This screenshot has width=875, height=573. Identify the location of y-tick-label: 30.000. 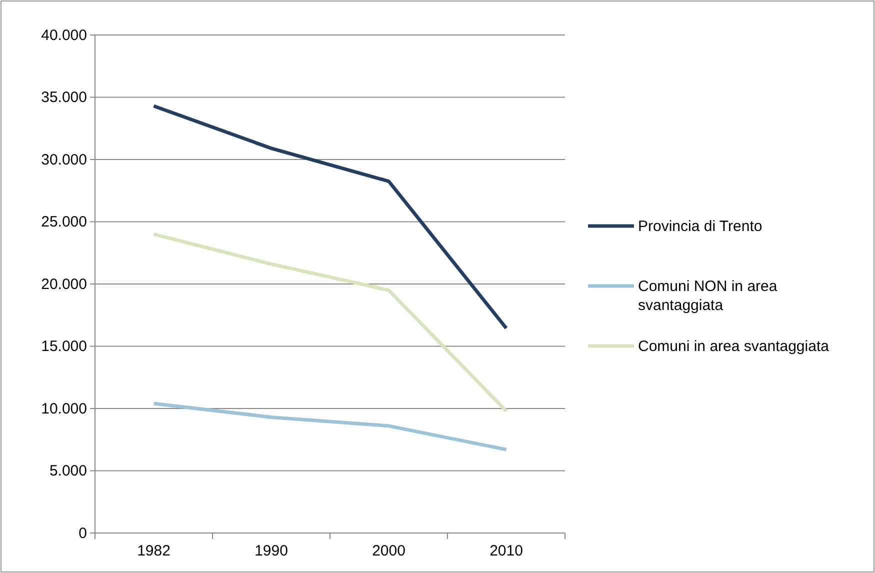
(64, 159).